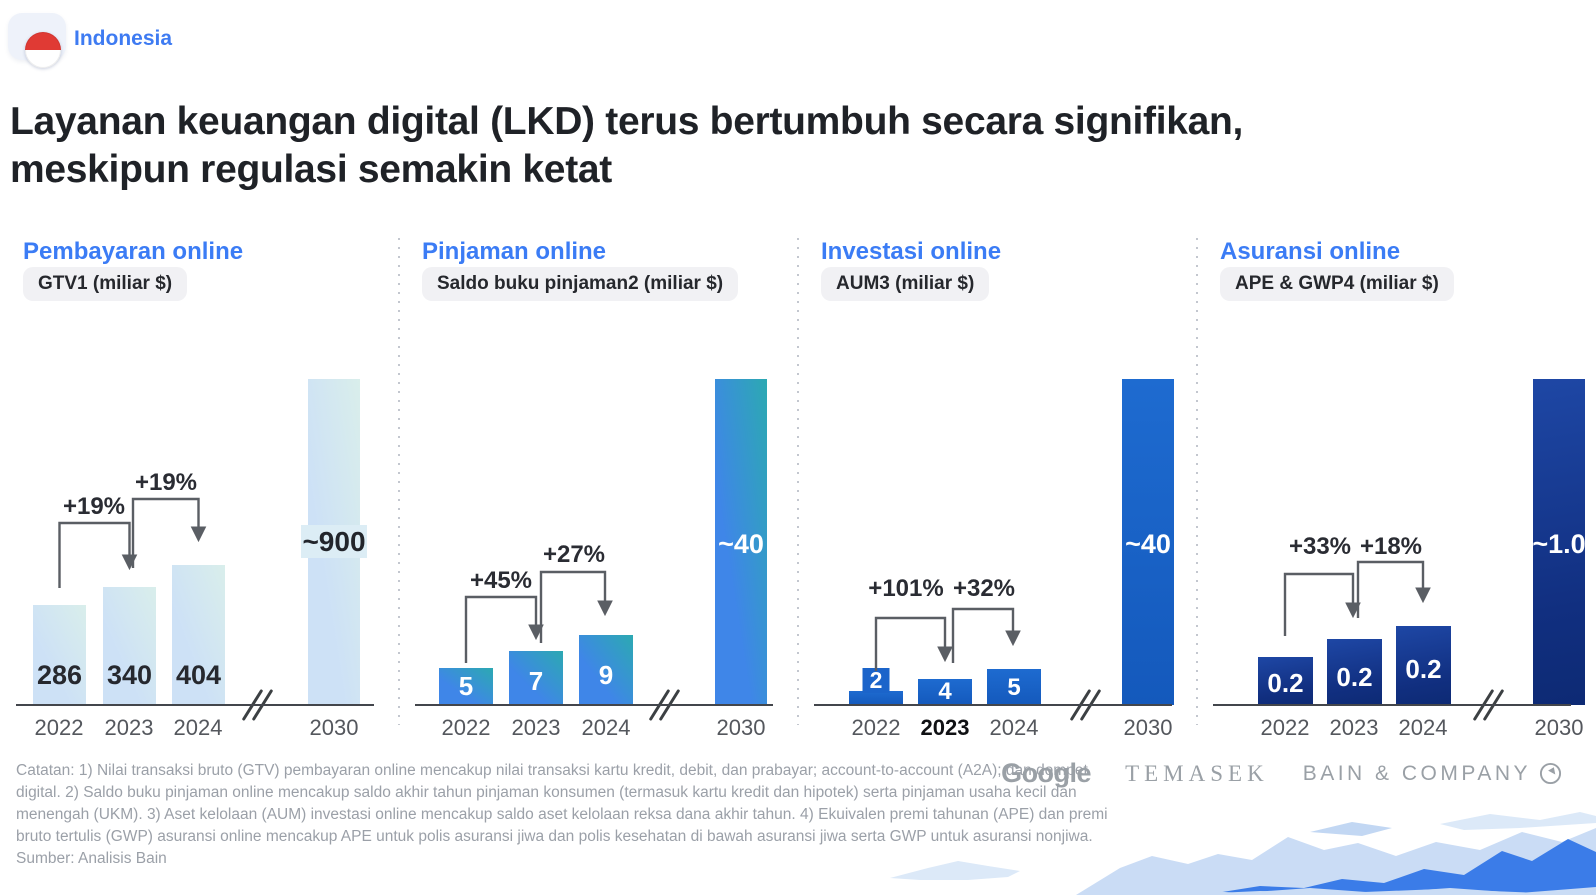 The height and width of the screenshot is (895, 1596). What do you see at coordinates (984, 588) in the screenshot?
I see `growth-label: +32%` at bounding box center [984, 588].